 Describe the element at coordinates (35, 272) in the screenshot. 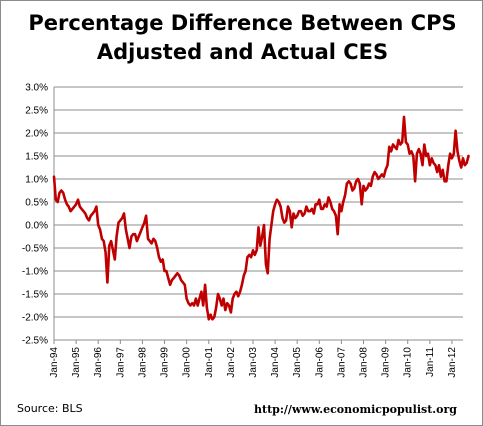

I see `y-tick-label: -1.0%` at that location.